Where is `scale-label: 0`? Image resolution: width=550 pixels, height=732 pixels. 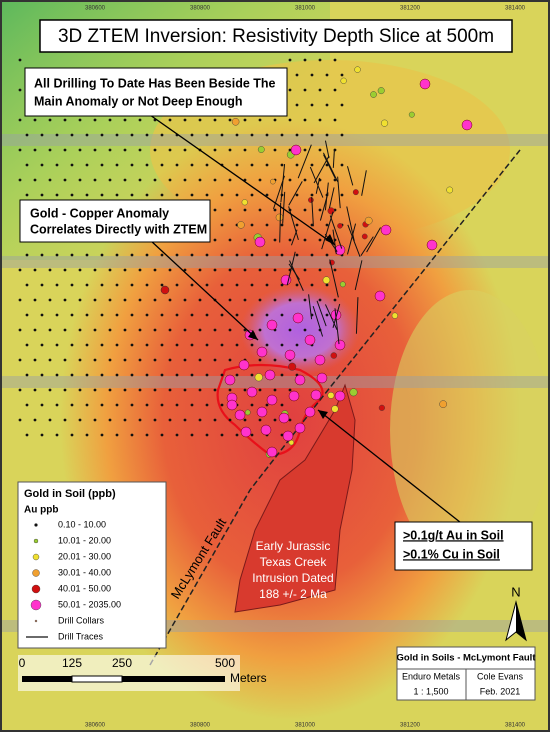
scale-label: 0 is located at coordinates (22, 663).